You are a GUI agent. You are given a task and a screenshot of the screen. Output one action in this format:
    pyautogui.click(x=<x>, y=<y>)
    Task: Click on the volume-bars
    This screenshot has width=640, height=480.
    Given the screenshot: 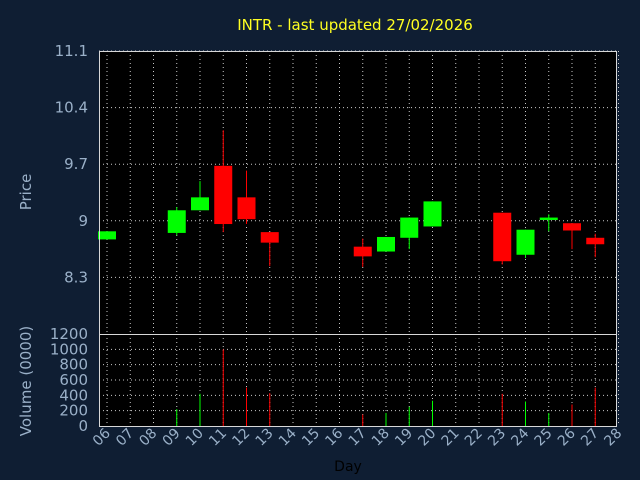 What is the action you would take?
    pyautogui.click(x=386, y=387)
    